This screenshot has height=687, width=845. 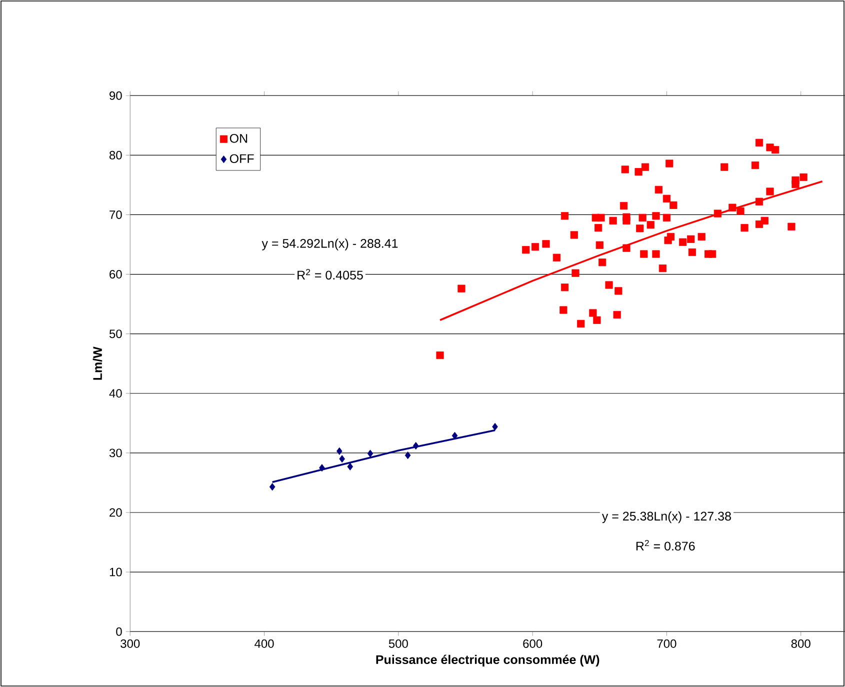 I want to click on y-tick-label: 70, so click(x=116, y=214).